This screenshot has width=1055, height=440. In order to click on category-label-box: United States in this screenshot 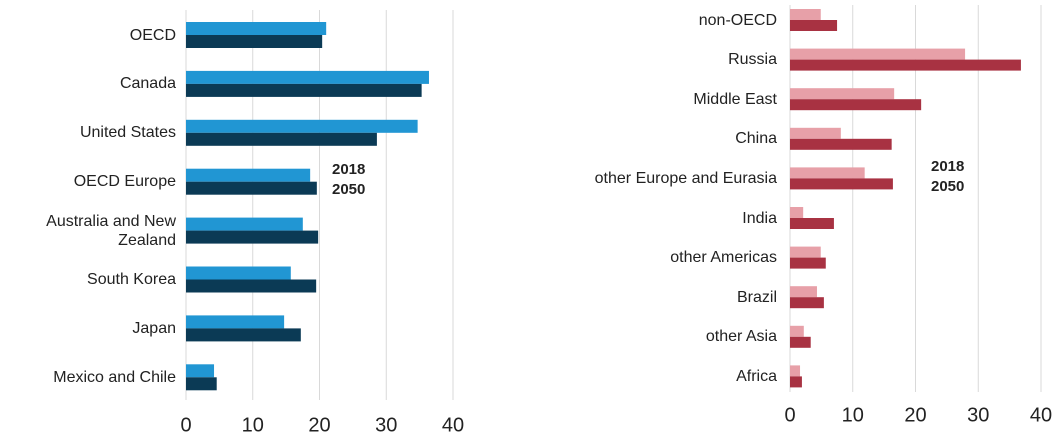, I will do `click(127, 133)`.